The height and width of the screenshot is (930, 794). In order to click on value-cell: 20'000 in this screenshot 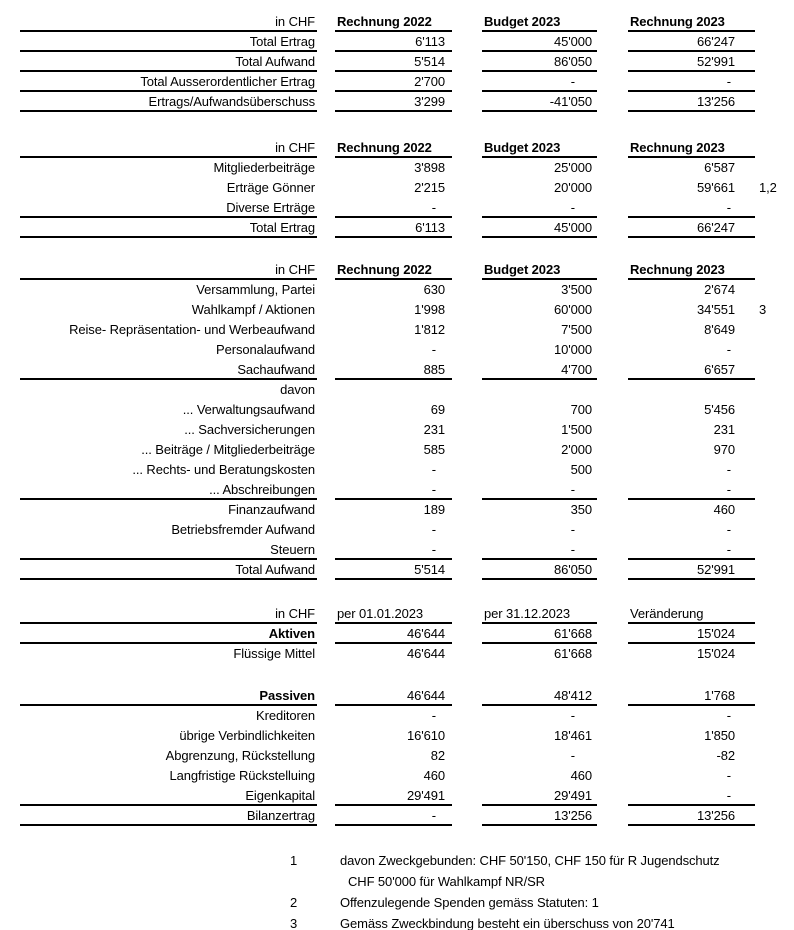, I will do `click(572, 187)`.